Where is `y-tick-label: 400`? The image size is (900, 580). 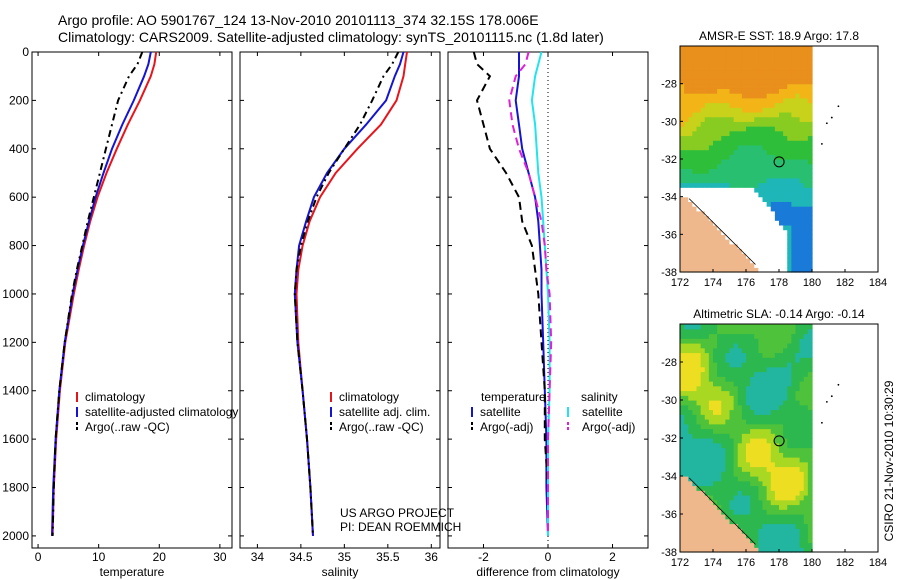 y-tick-label: 400 is located at coordinates (19, 149).